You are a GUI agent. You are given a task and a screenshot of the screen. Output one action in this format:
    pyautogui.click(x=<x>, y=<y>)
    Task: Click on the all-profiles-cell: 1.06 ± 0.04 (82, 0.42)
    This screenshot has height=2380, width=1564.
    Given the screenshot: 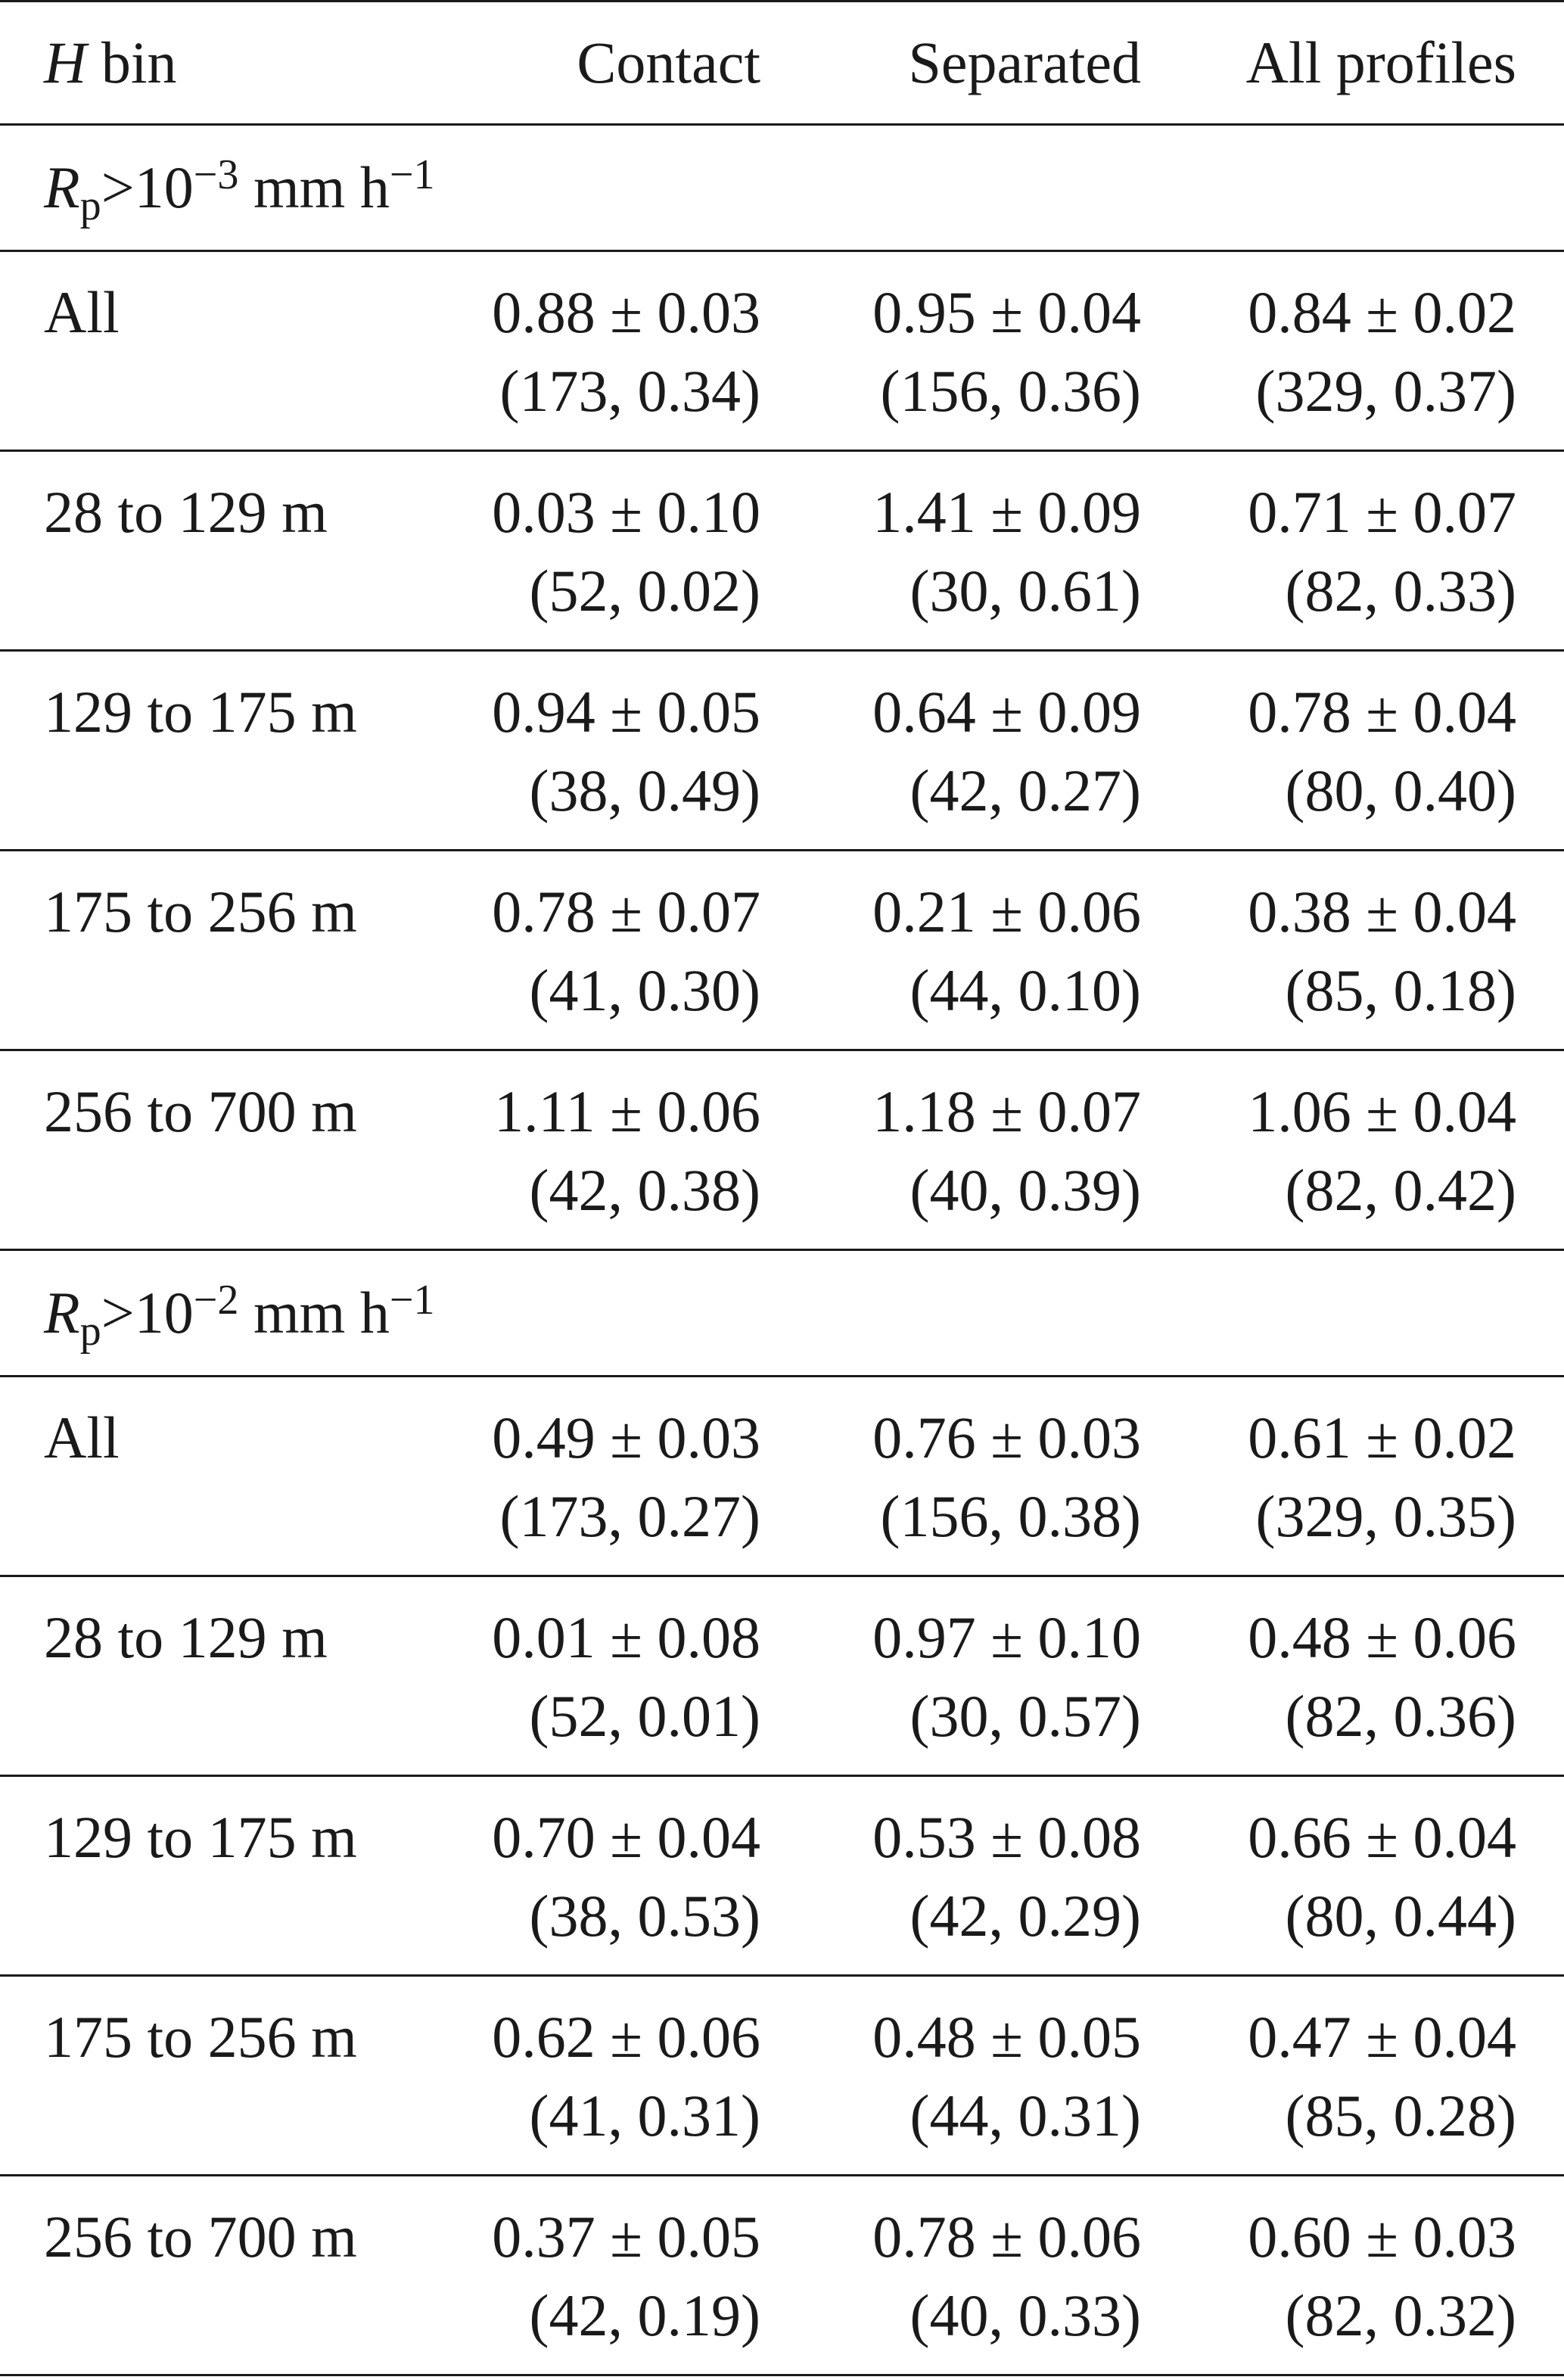 What is the action you would take?
    pyautogui.click(x=1352, y=1150)
    